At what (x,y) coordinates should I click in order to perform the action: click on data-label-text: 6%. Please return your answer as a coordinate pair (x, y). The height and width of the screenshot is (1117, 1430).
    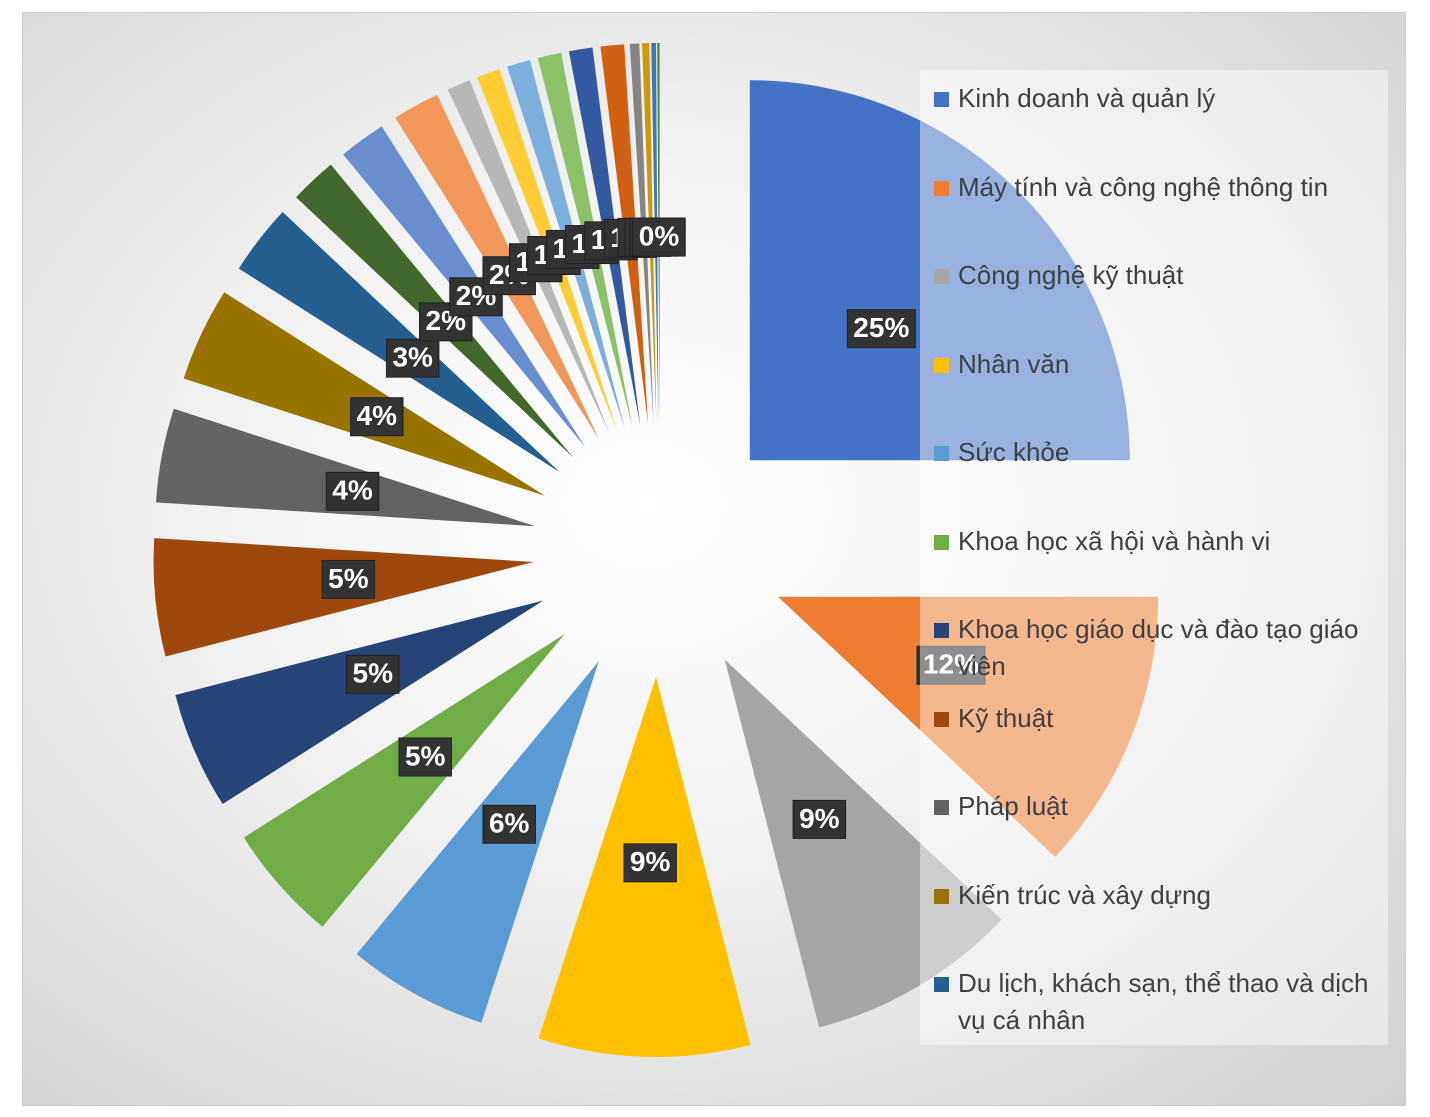
    Looking at the image, I should click on (509, 823).